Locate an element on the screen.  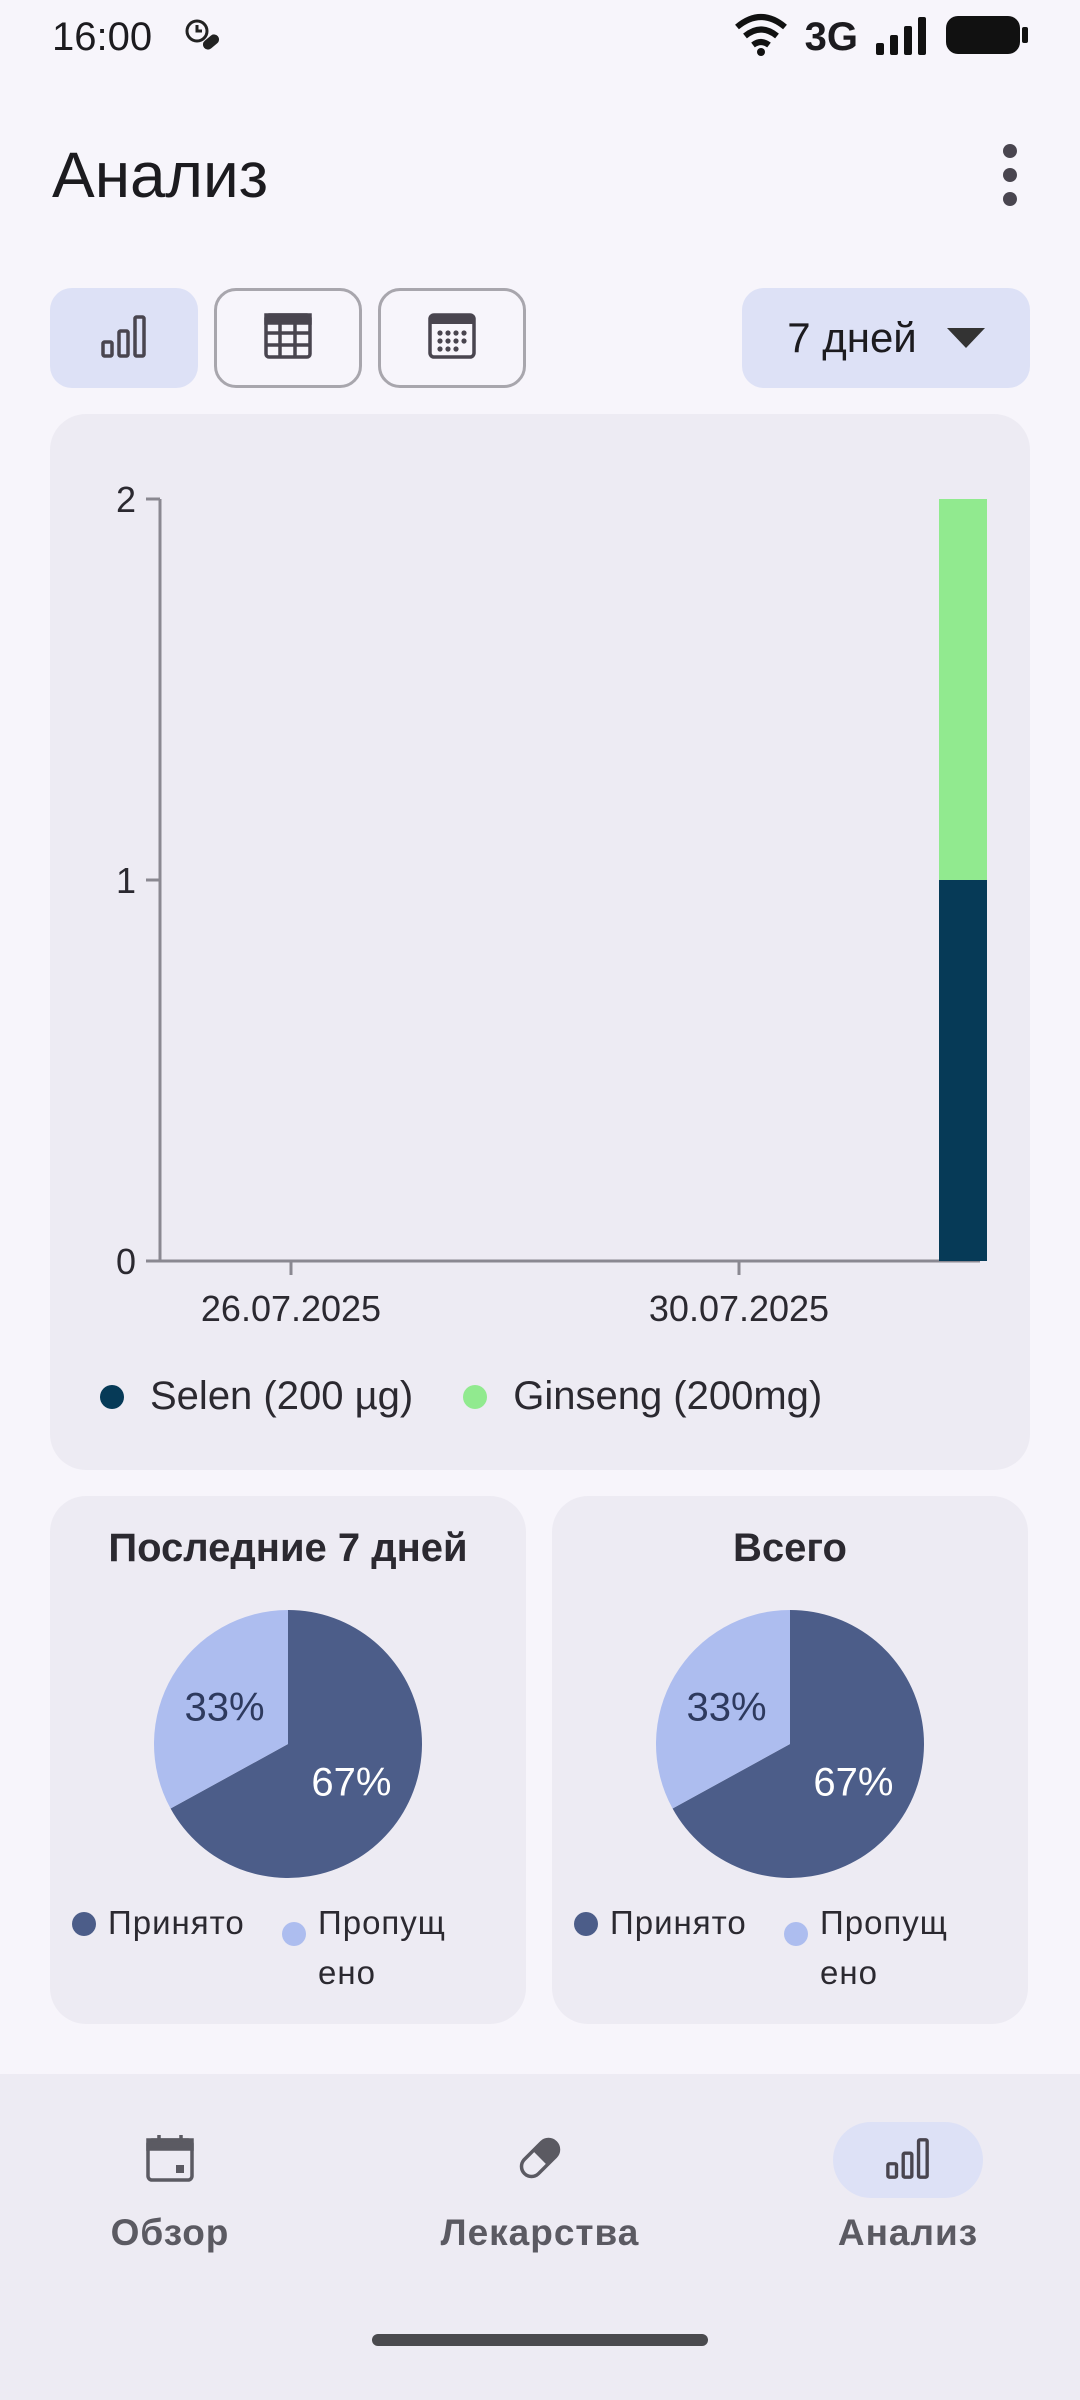
page-title: Анализ is located at coordinates (160, 175).